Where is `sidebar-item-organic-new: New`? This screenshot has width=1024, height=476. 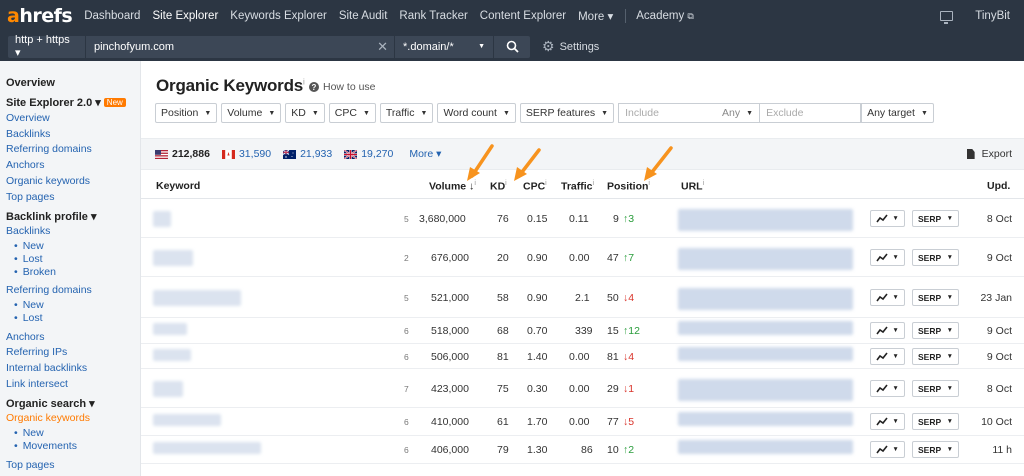 sidebar-item-organic-new: New is located at coordinates (73, 433).